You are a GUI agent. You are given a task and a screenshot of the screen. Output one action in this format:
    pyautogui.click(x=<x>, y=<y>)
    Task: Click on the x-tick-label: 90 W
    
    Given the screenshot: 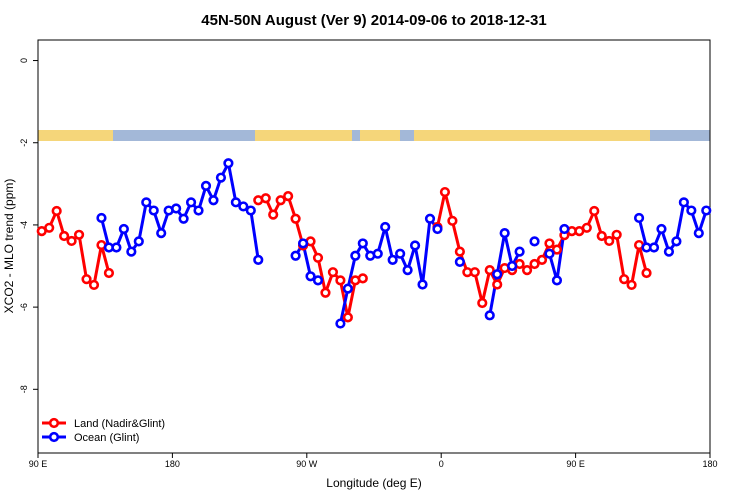 What is the action you would take?
    pyautogui.click(x=307, y=464)
    